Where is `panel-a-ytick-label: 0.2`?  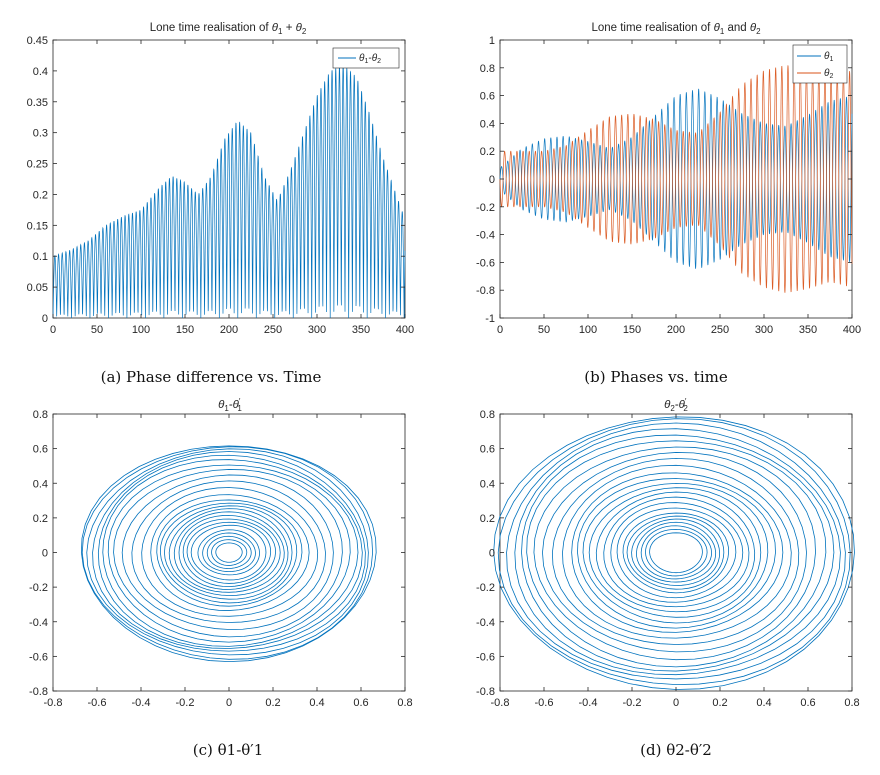
panel-a-ytick-label: 0.2 is located at coordinates (40, 195).